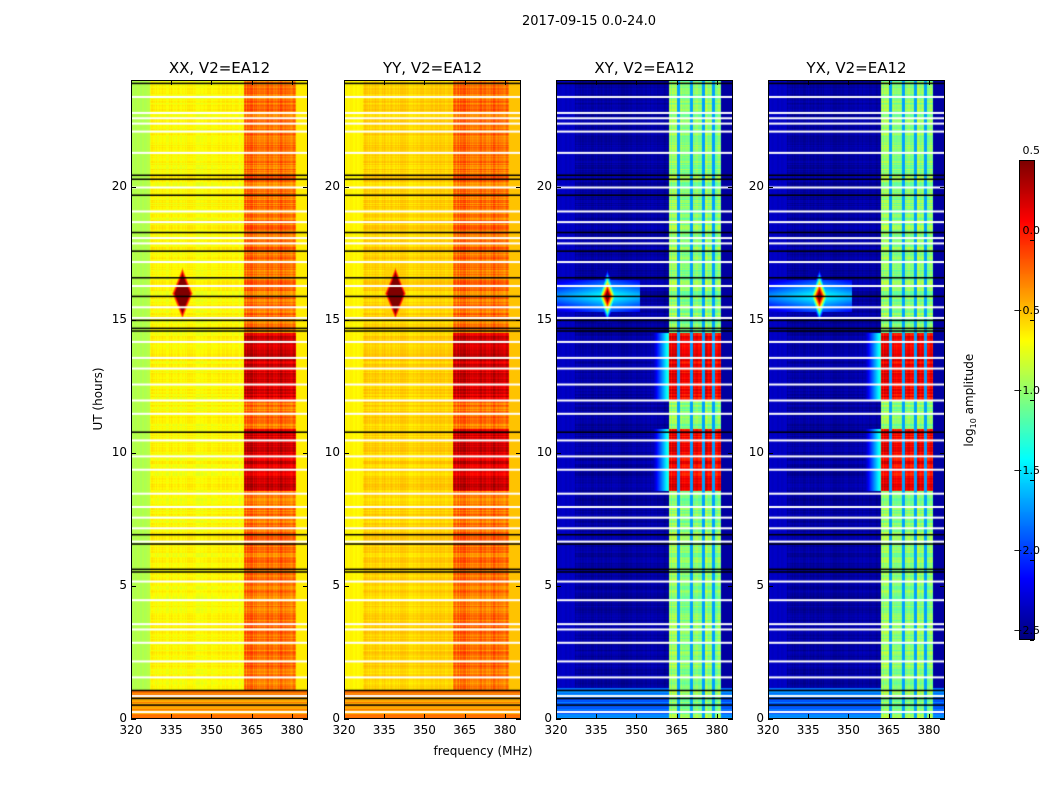 The width and height of the screenshot is (1050, 800). I want to click on colorbar-tick-label: −2.5, so click(1026, 630).